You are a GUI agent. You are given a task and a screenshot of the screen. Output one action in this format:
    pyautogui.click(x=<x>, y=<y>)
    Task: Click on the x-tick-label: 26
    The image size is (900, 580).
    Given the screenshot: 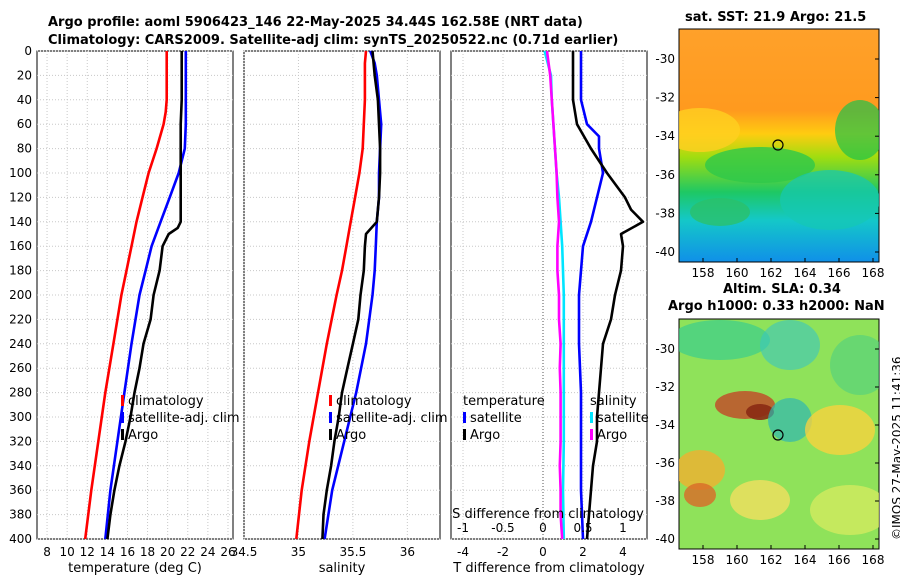 What is the action you would take?
    pyautogui.click(x=227, y=552)
    